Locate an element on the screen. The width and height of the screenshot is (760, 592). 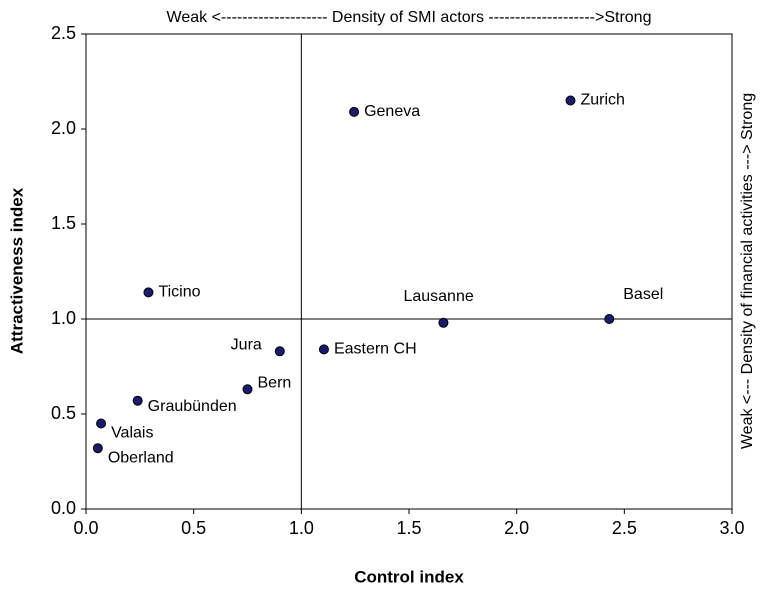
point-label: Ticino is located at coordinates (179, 292).